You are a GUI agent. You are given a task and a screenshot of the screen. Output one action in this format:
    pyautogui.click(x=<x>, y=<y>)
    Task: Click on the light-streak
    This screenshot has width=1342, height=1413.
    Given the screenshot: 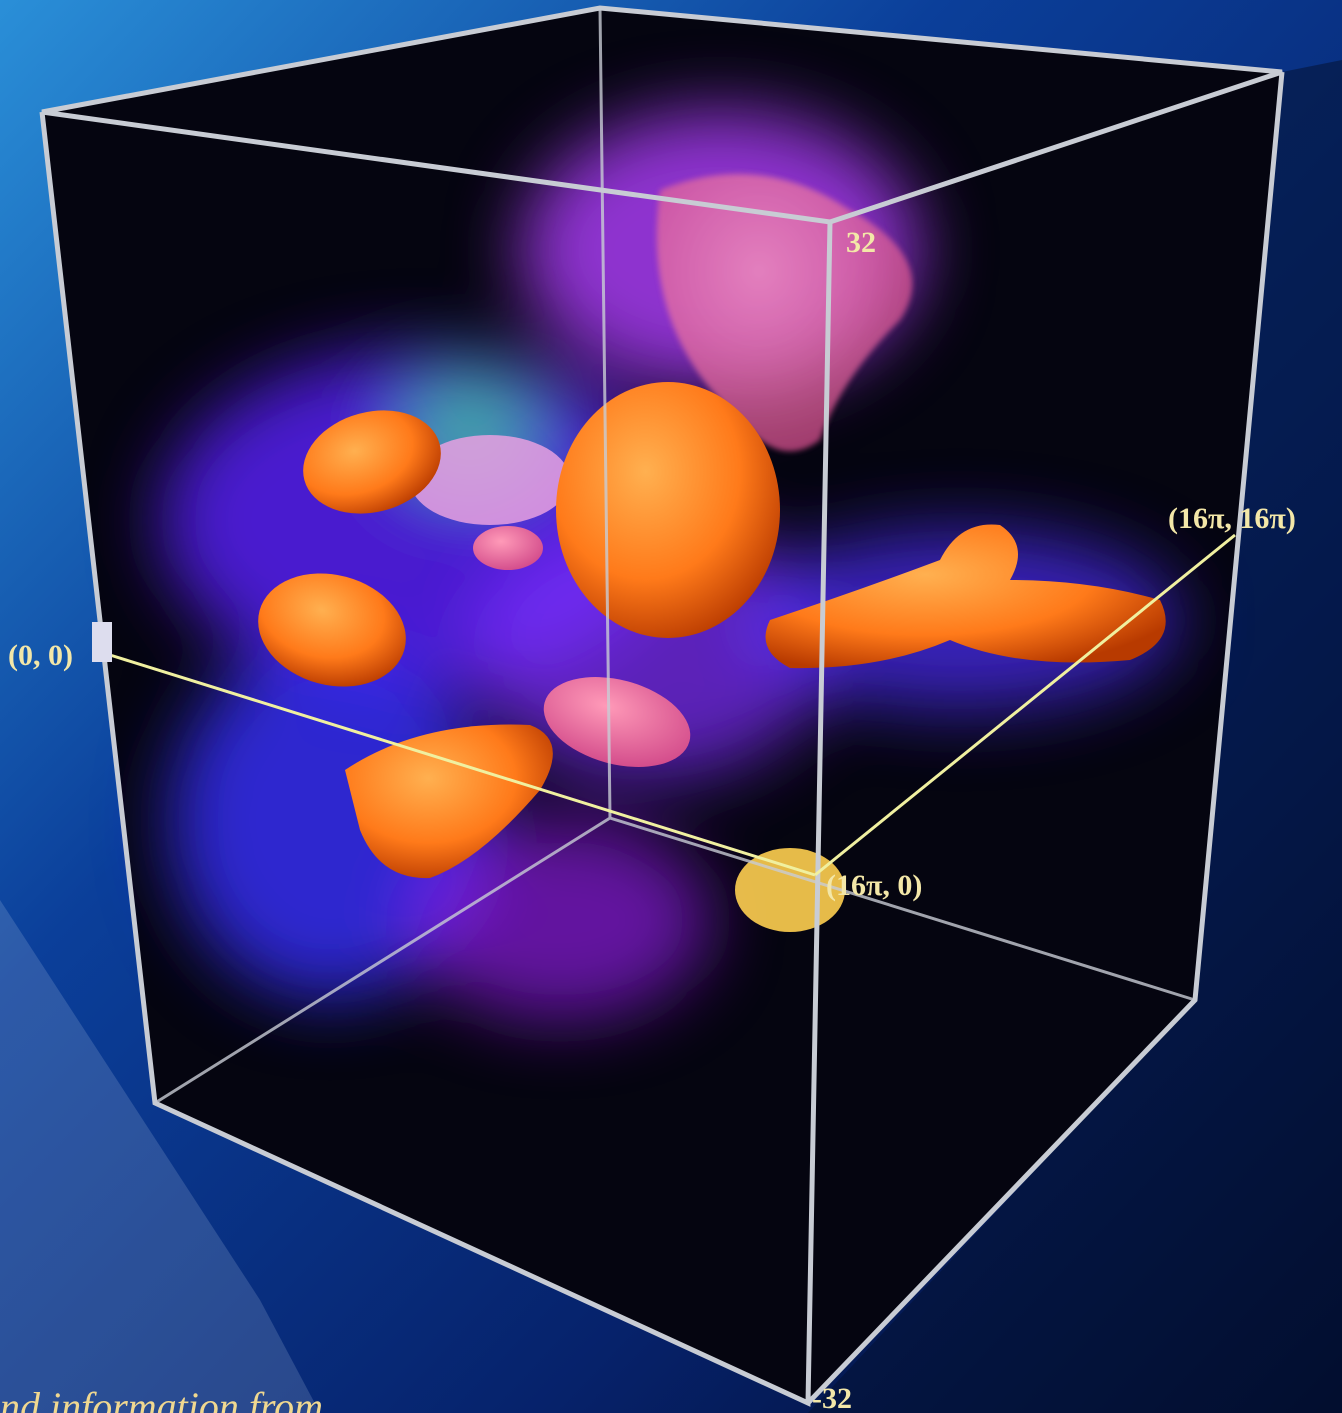 What is the action you would take?
    pyautogui.click(x=160, y=1156)
    